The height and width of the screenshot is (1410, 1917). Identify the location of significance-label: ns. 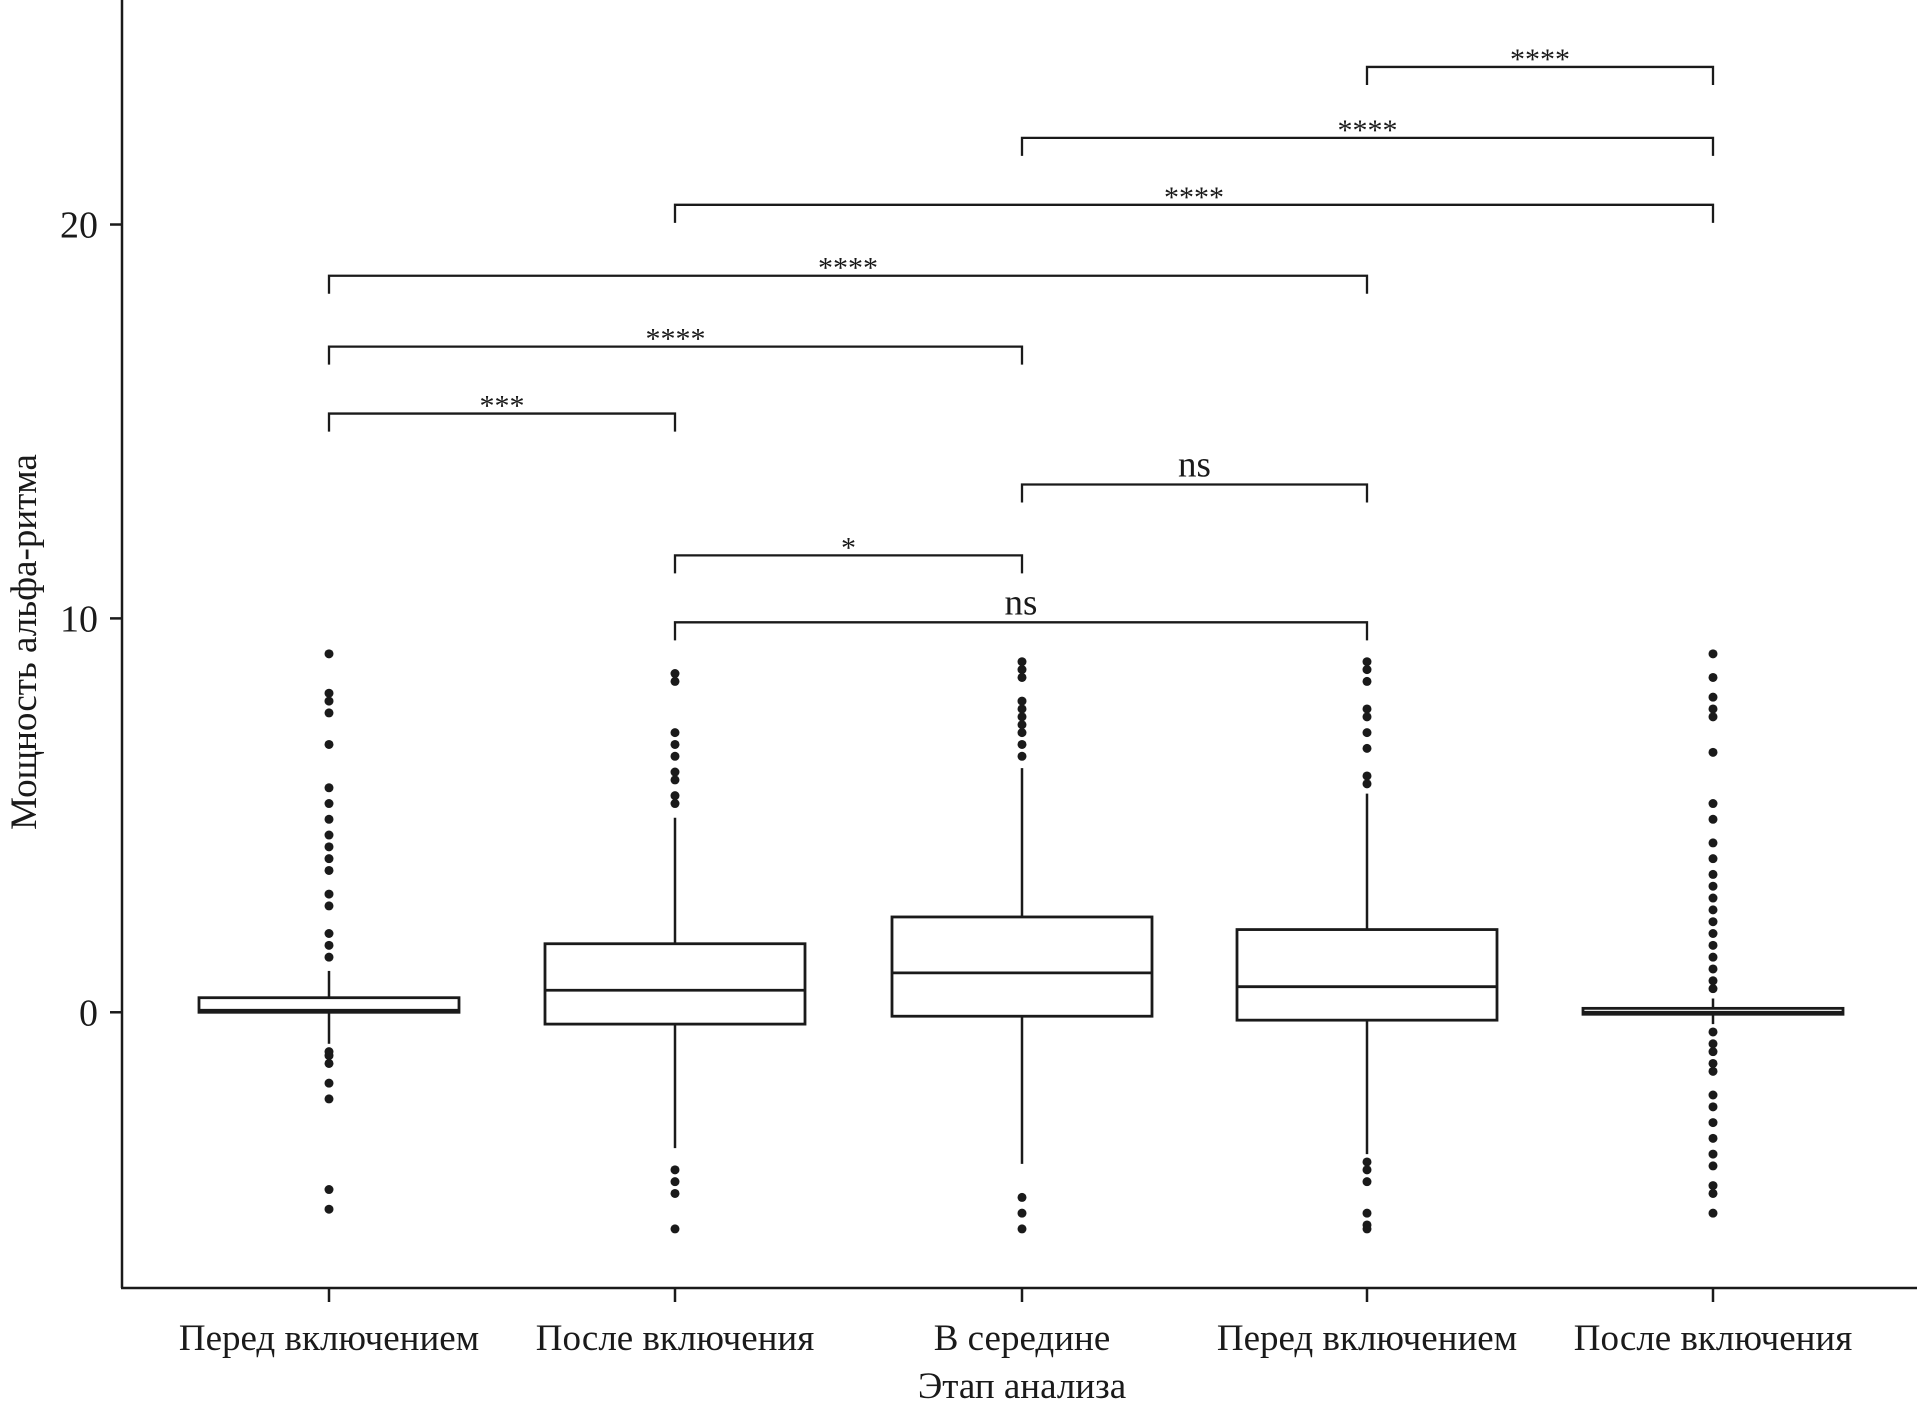
(1194, 464).